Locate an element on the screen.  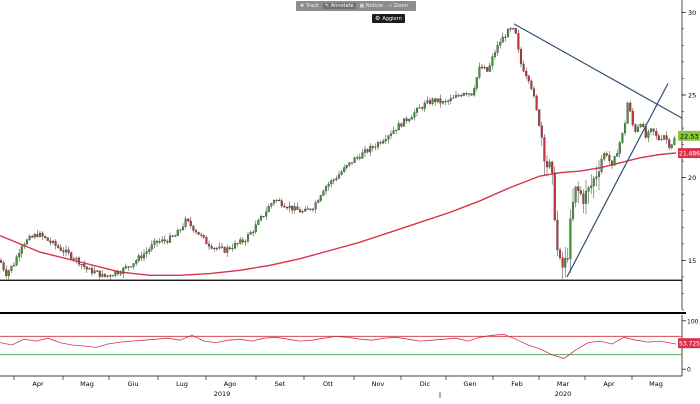
month-label: Mar is located at coordinates (563, 384).